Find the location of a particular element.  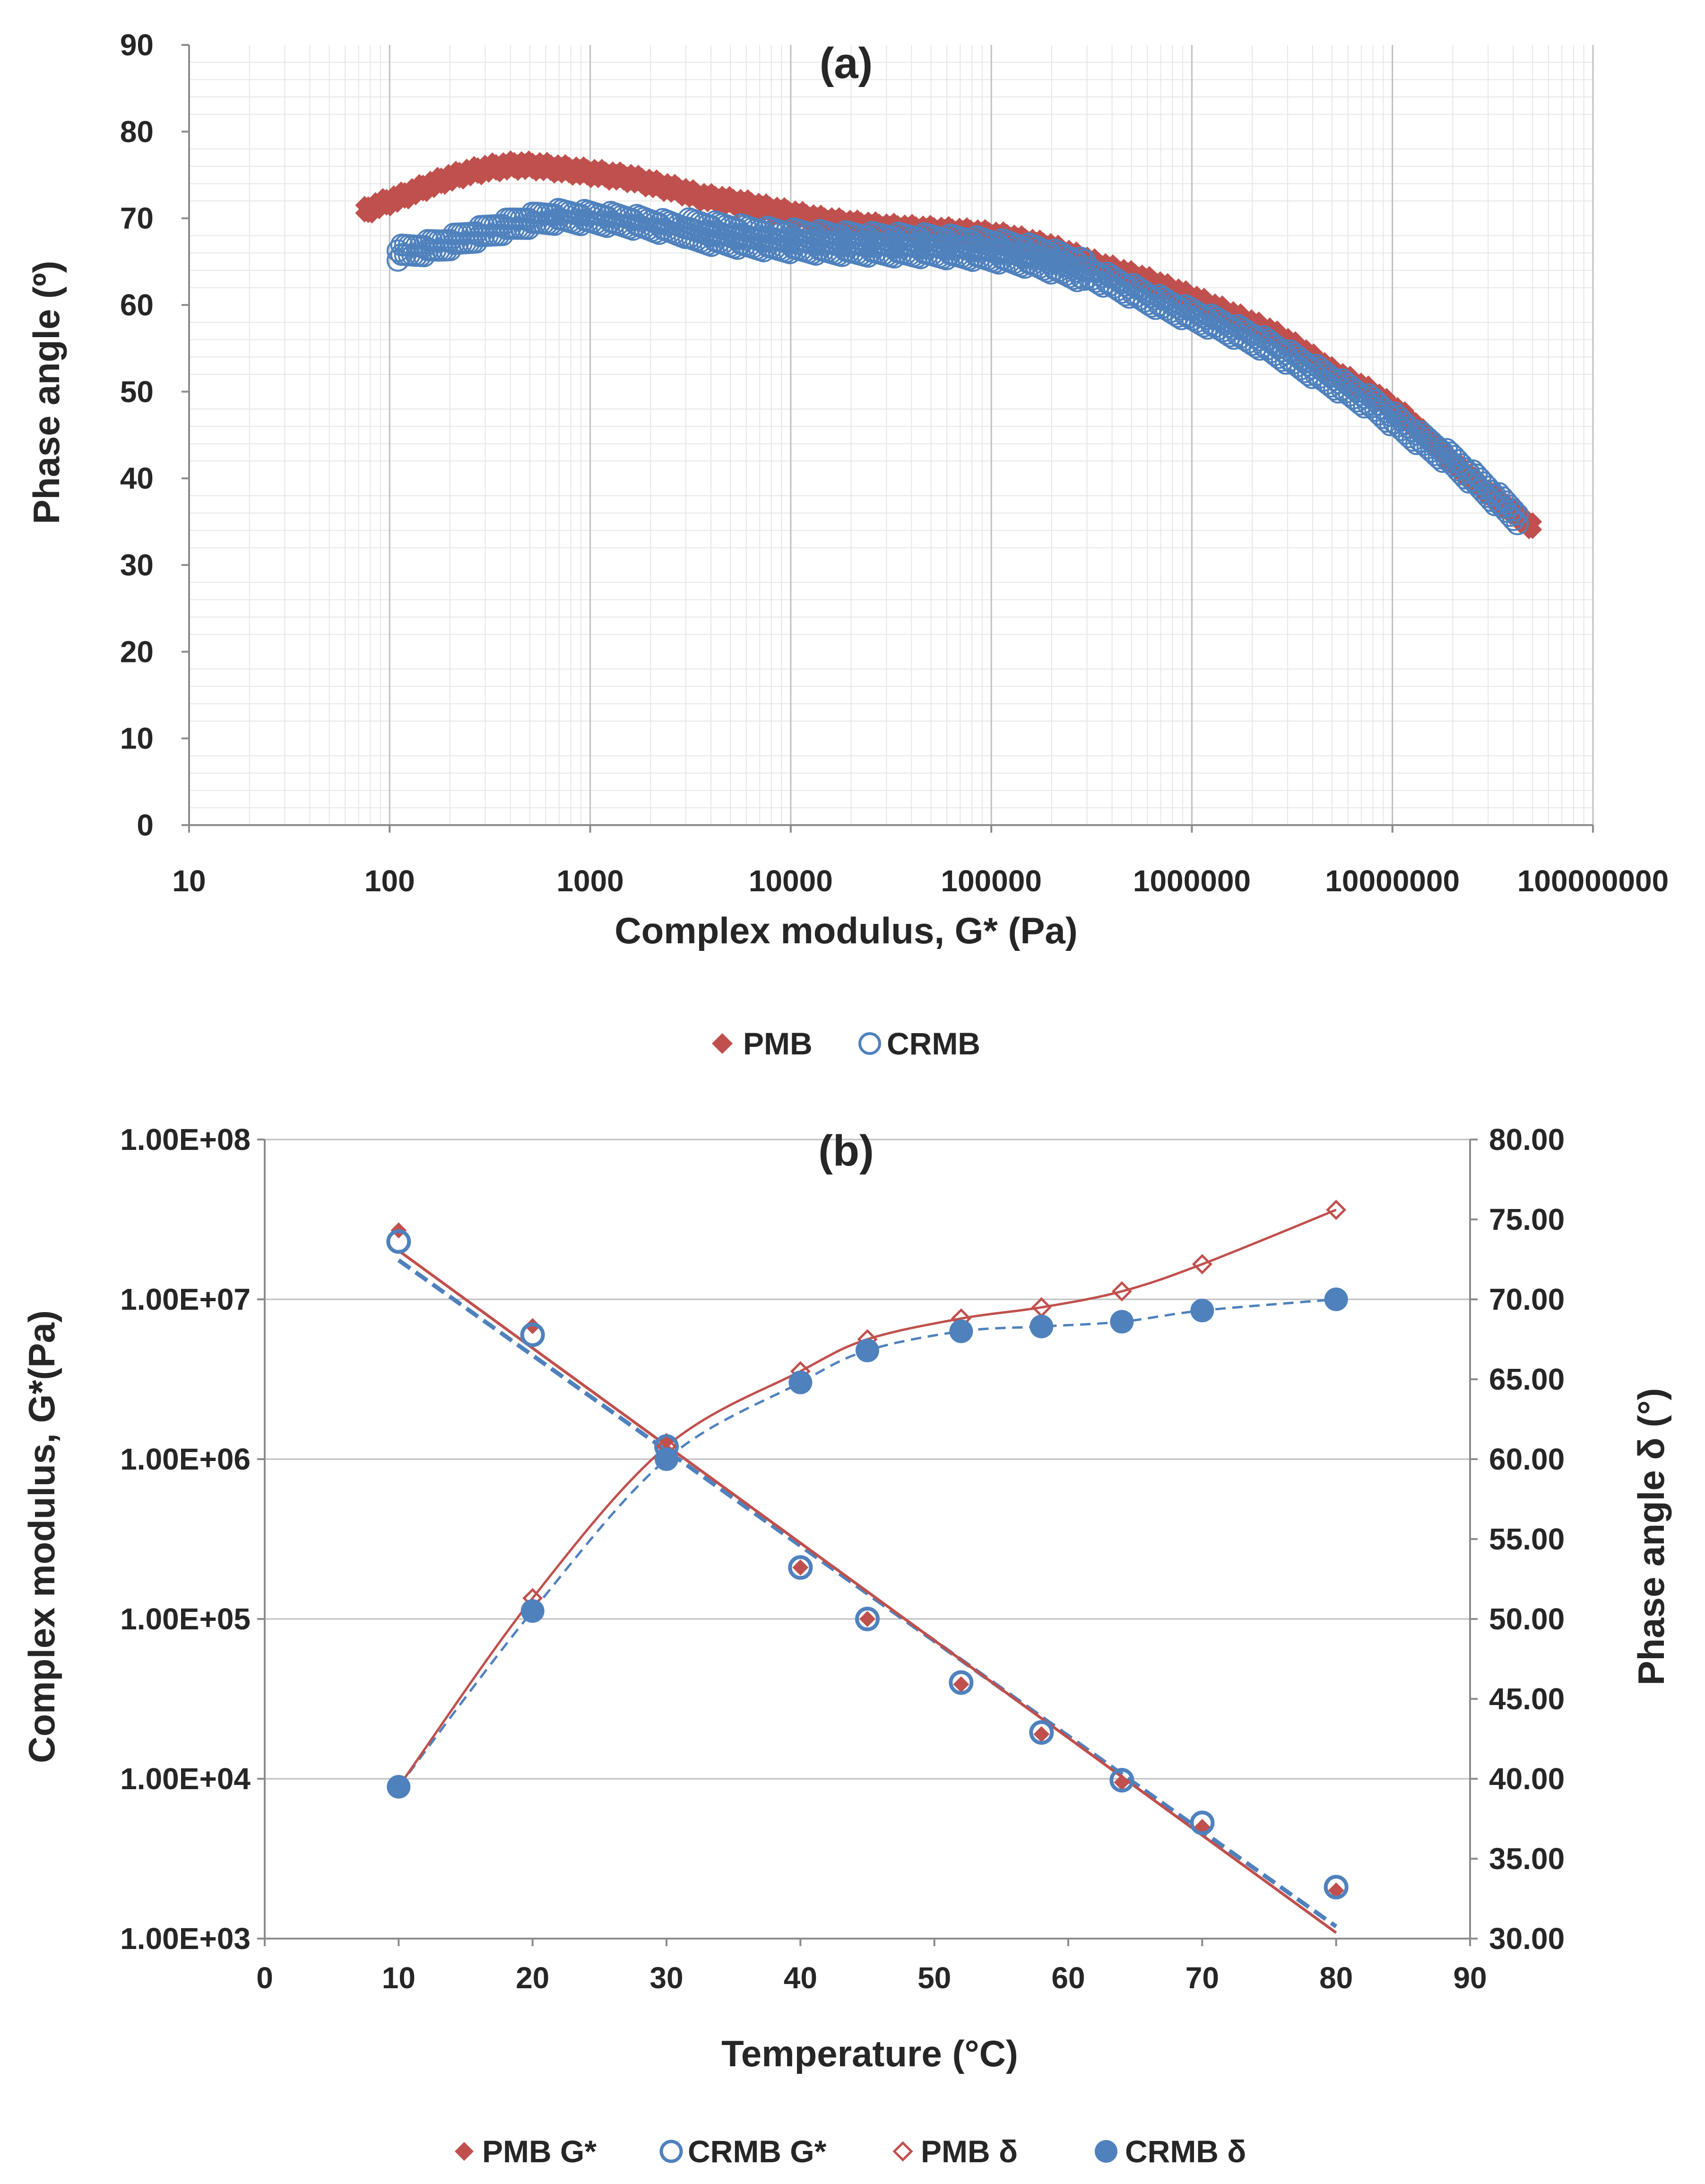

legend-marker-crmb-delta is located at coordinates (1106, 2151).